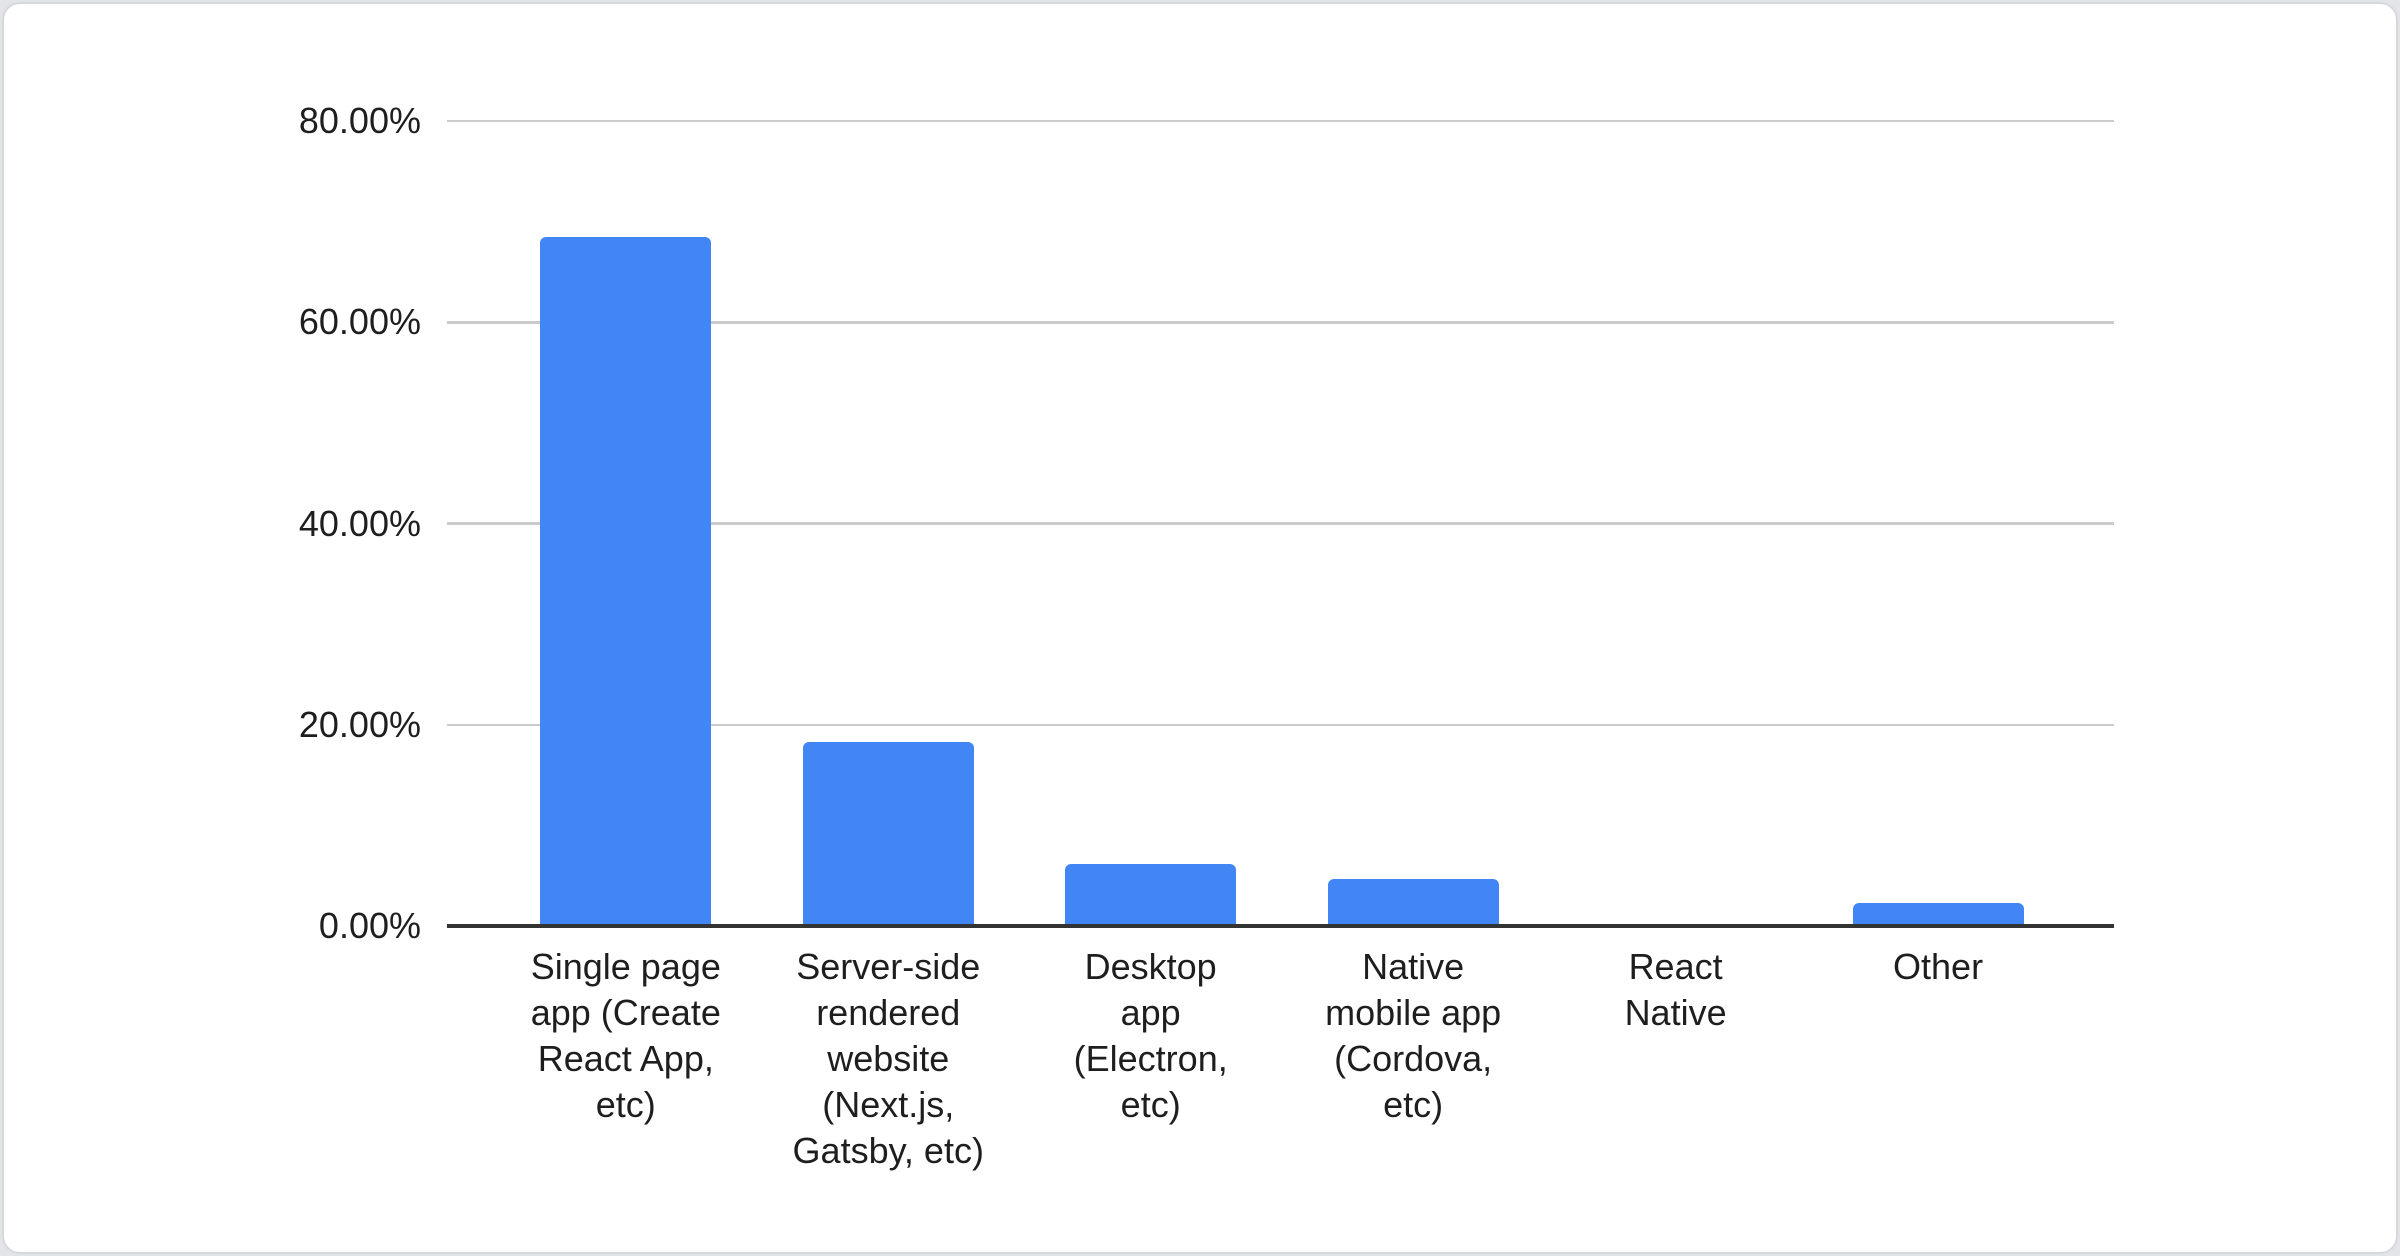  Describe the element at coordinates (359, 322) in the screenshot. I see `y-tick-label-60pct: 60.00%` at that location.